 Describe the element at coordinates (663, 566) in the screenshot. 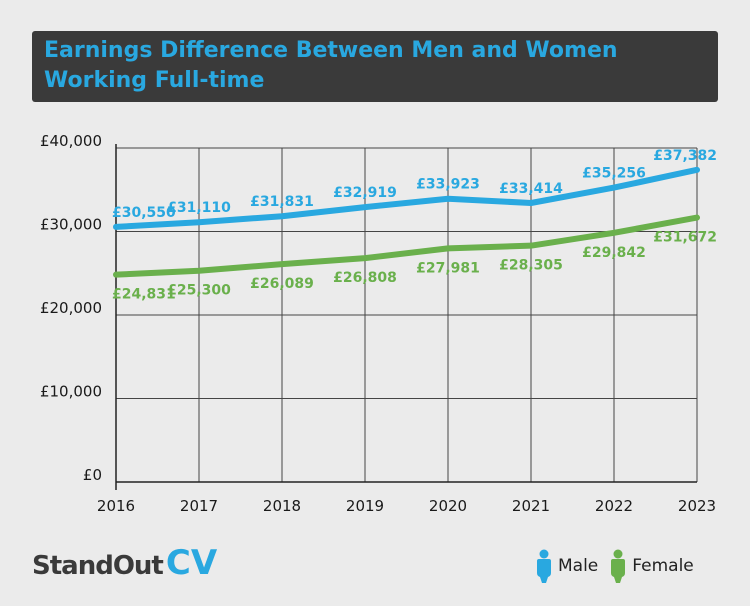

I see `legend-label-female: Female` at that location.